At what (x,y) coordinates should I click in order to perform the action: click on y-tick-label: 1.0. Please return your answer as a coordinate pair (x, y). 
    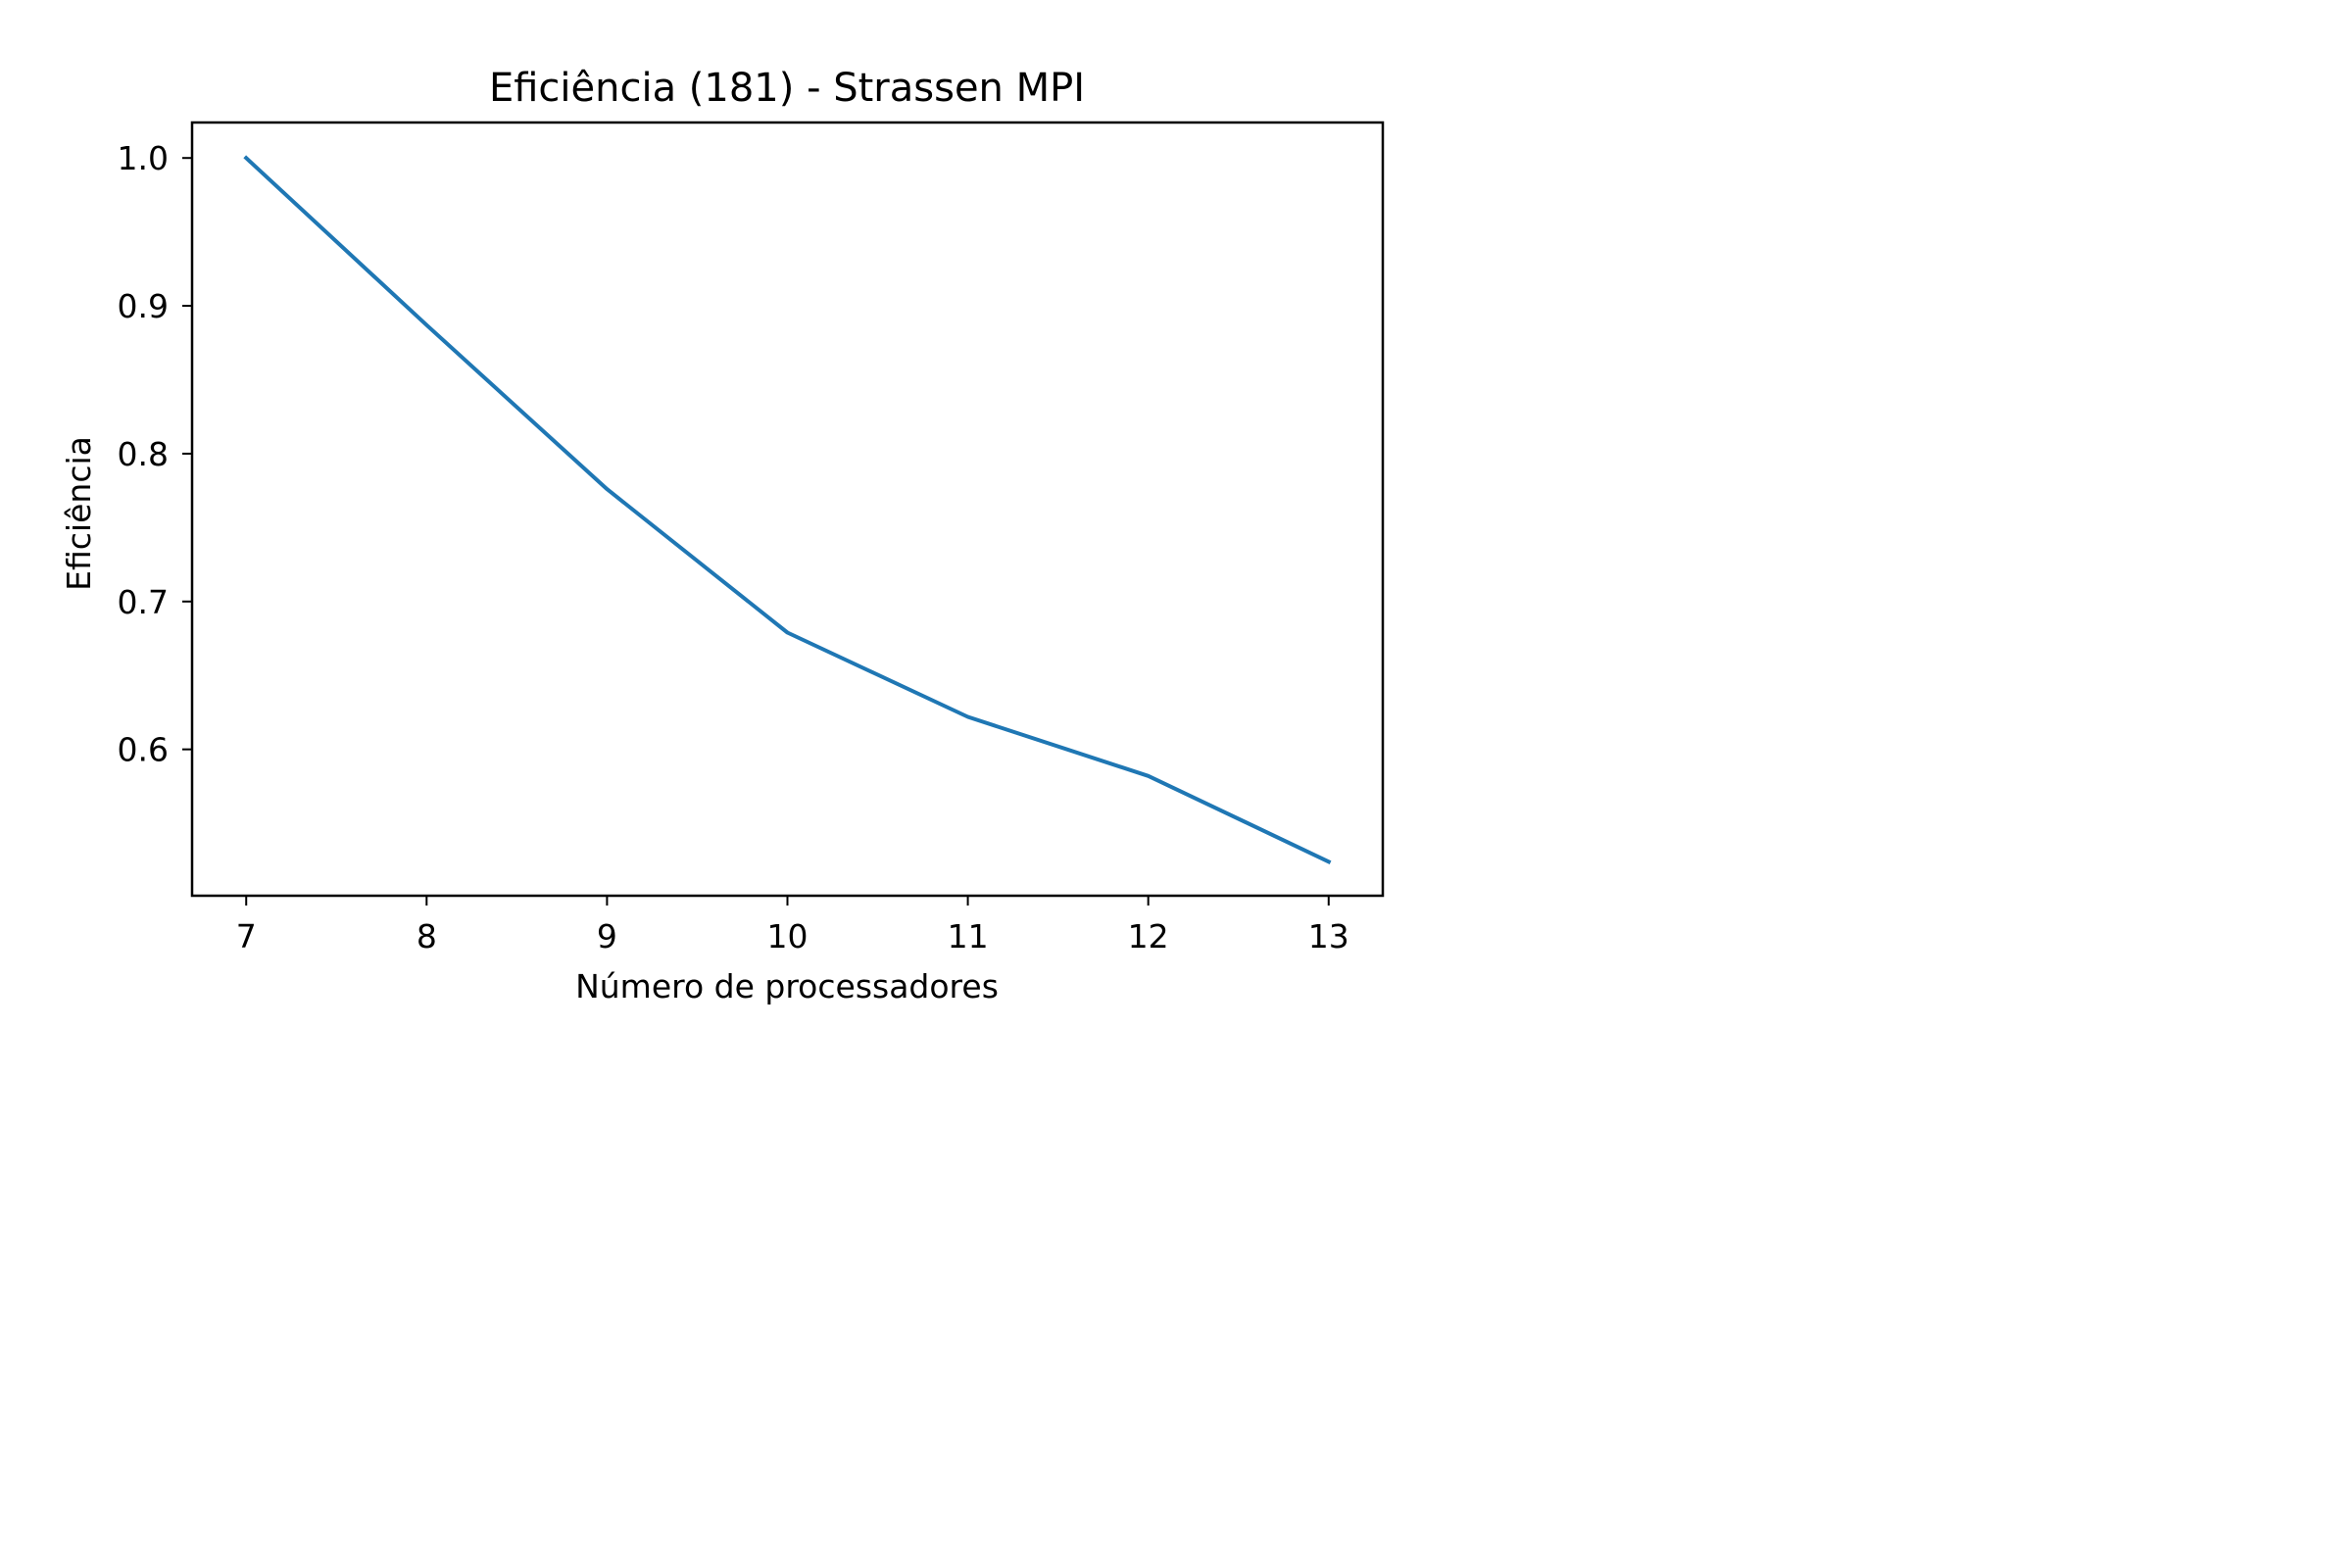
    Looking at the image, I should click on (143, 158).